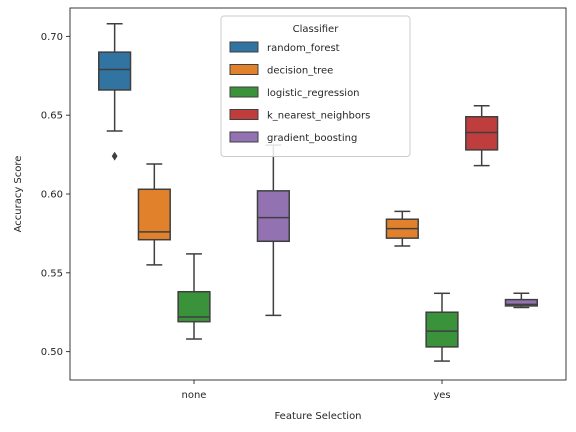 Image resolution: width=576 pixels, height=432 pixels. Describe the element at coordinates (194, 395) in the screenshot. I see `x-tick-label: none` at that location.